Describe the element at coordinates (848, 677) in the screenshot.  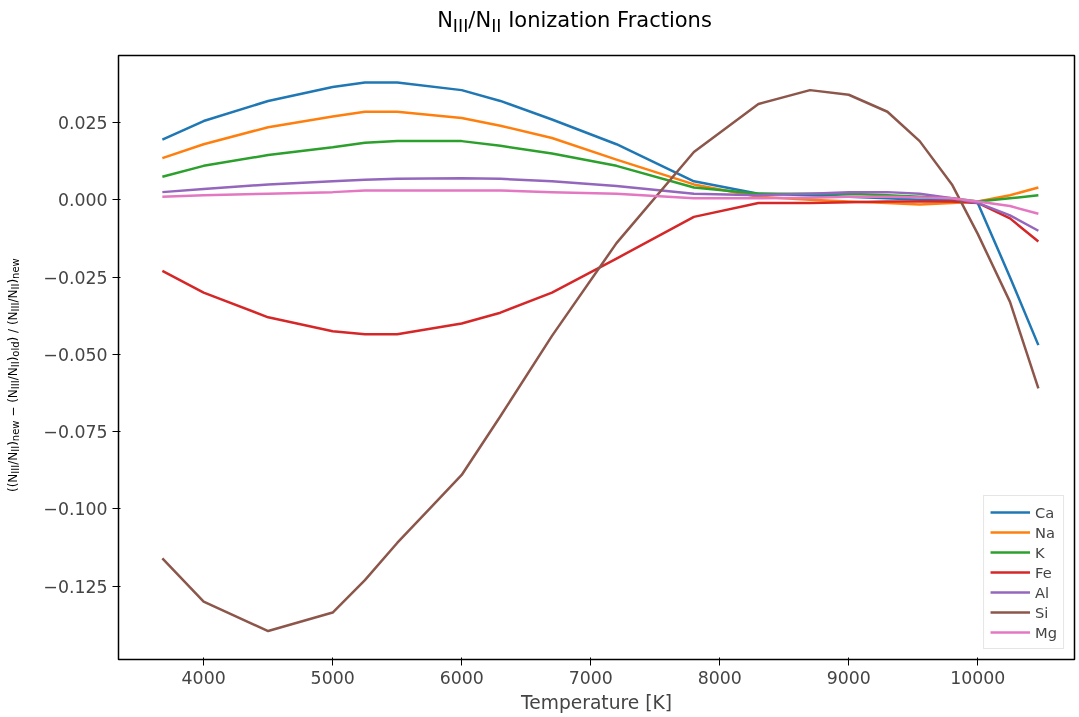
I see `x-tick-label: 9000` at that location.